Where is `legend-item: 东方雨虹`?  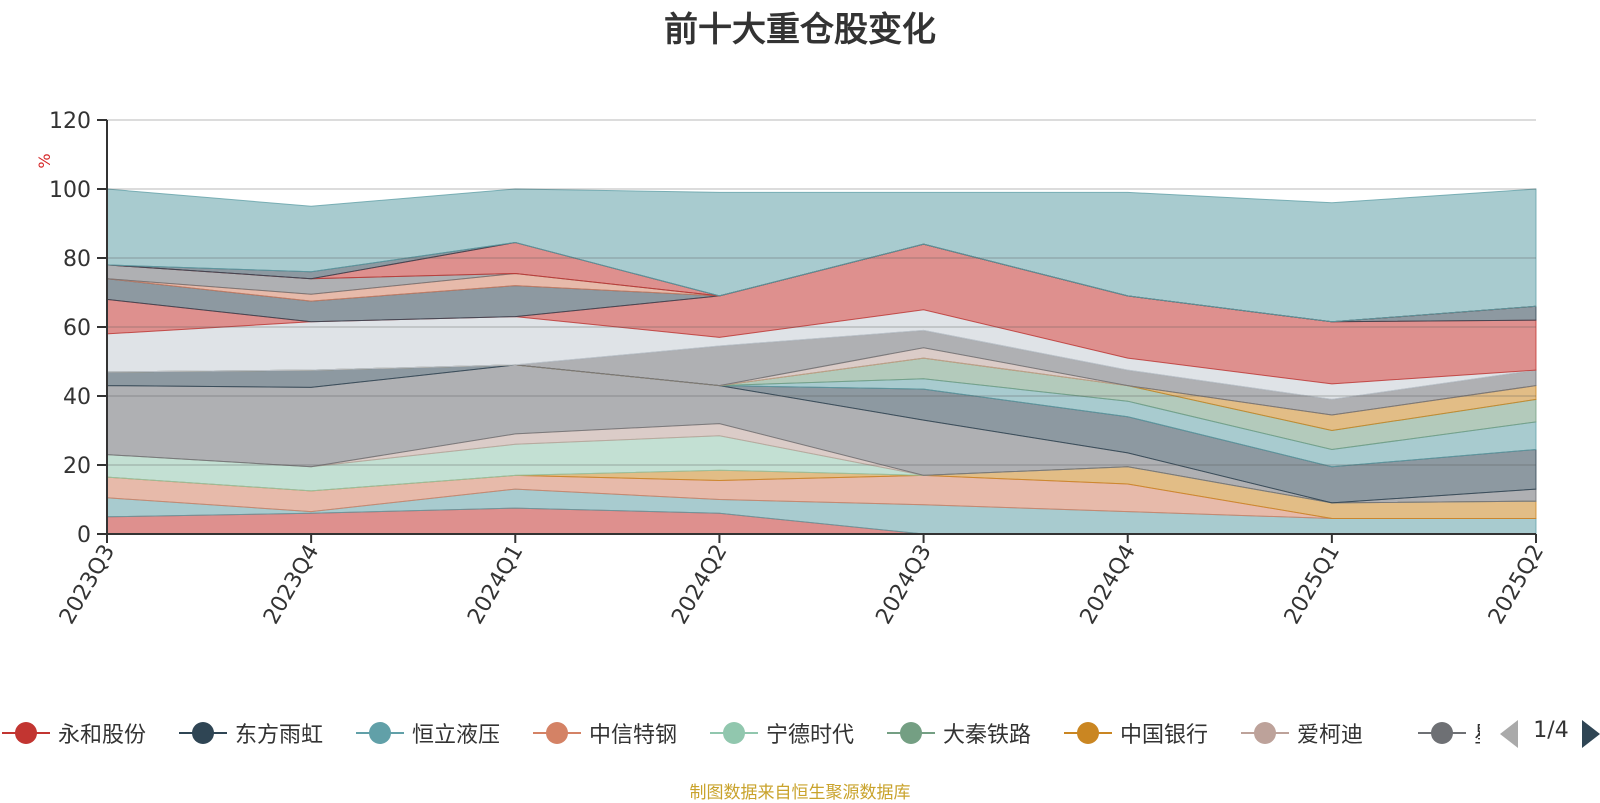
legend-item: 东方雨虹 is located at coordinates (250, 733).